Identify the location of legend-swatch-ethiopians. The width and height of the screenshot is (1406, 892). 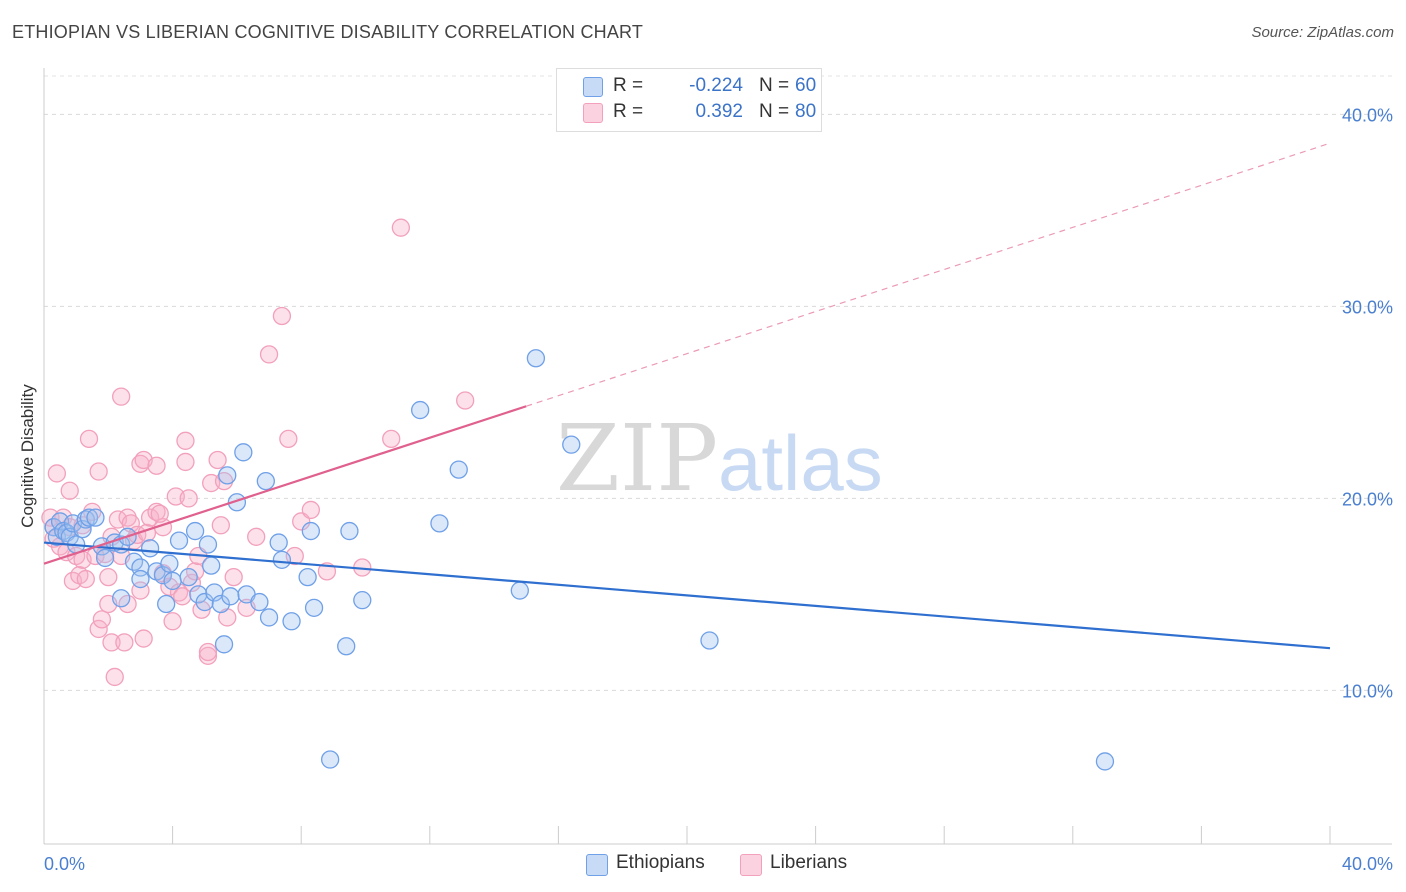
(593, 87).